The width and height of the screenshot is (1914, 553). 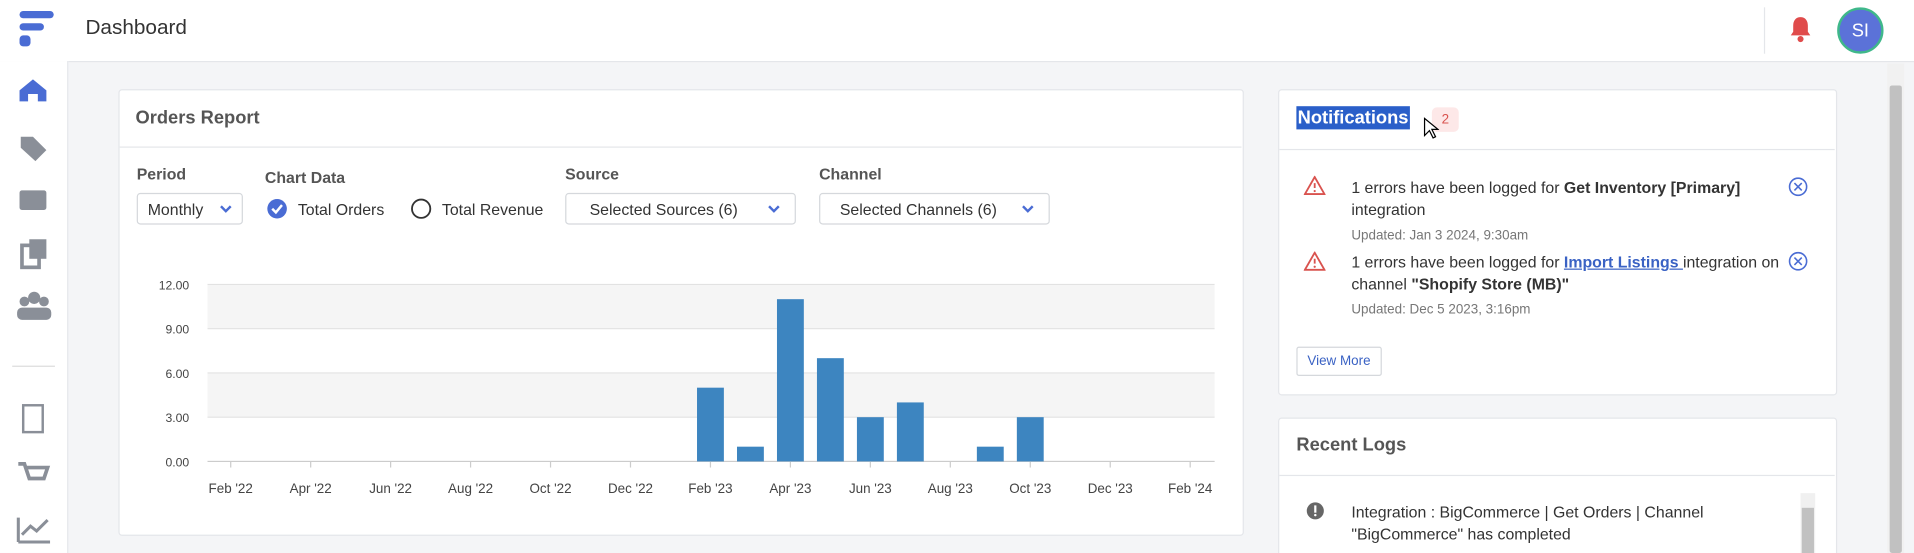 I want to click on info-icon, so click(x=1315, y=511).